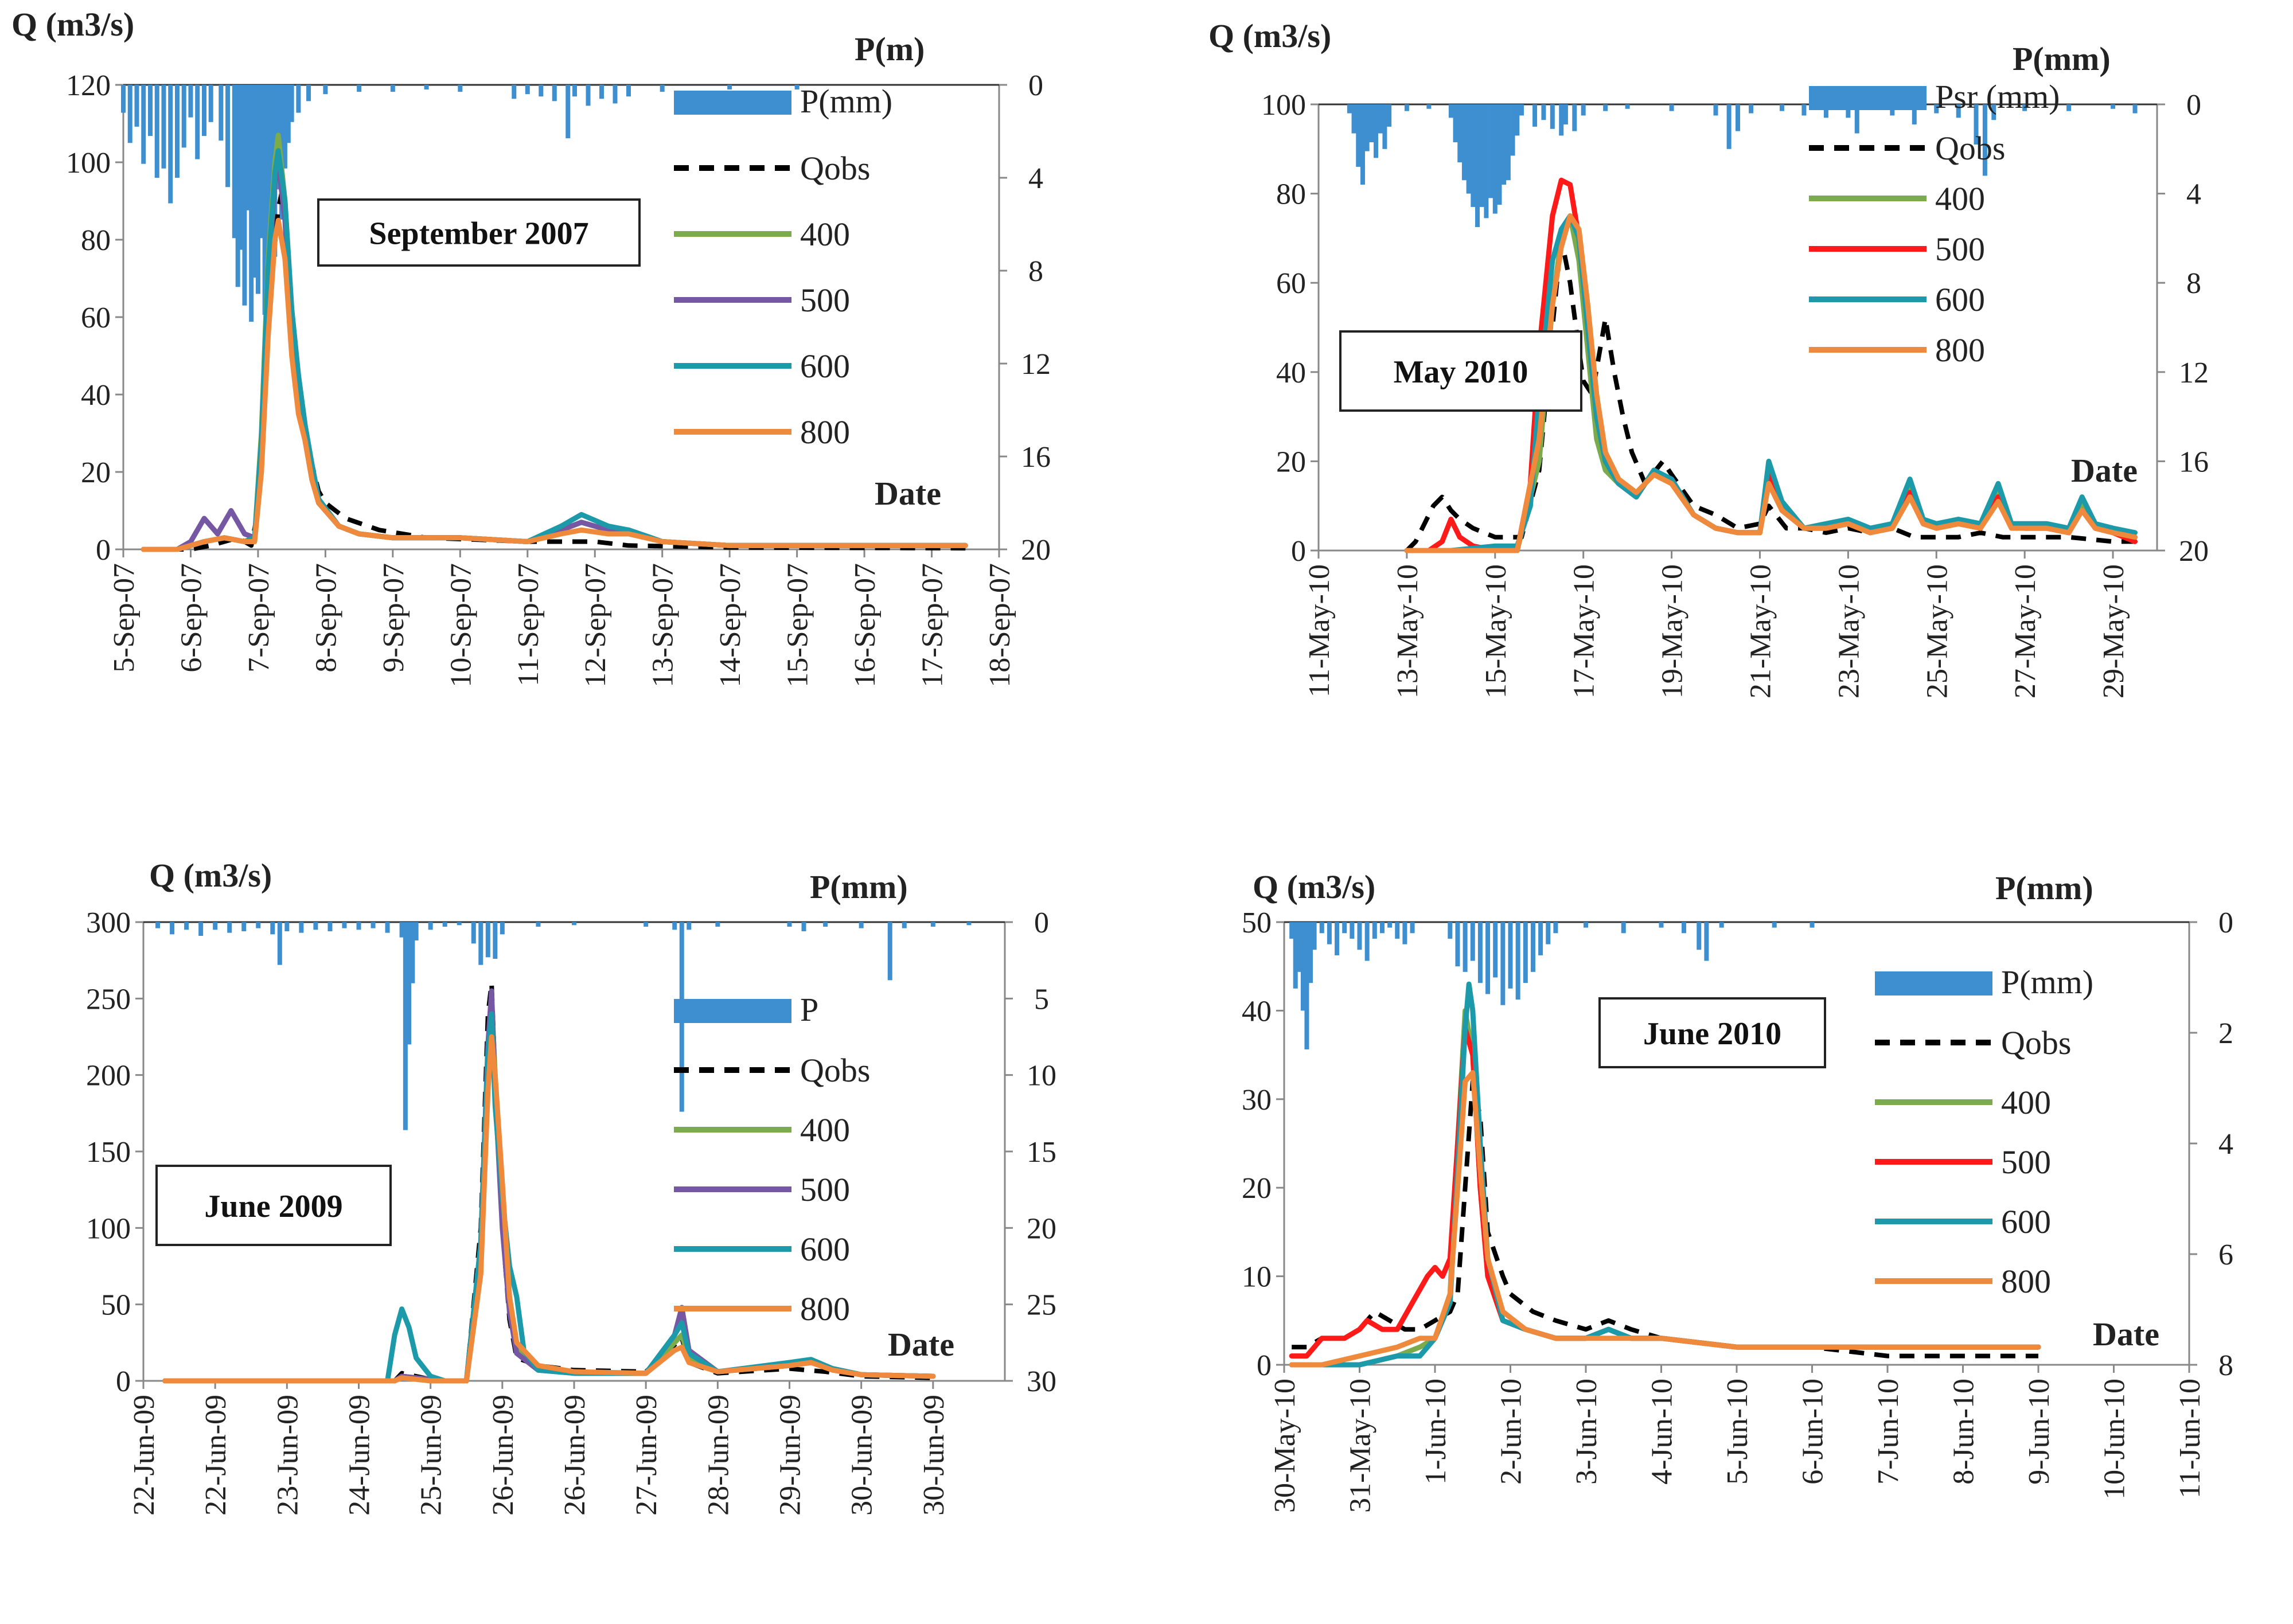 The width and height of the screenshot is (2293, 1624). Describe the element at coordinates (2026, 1282) in the screenshot. I see `legend-label-800: 800` at that location.